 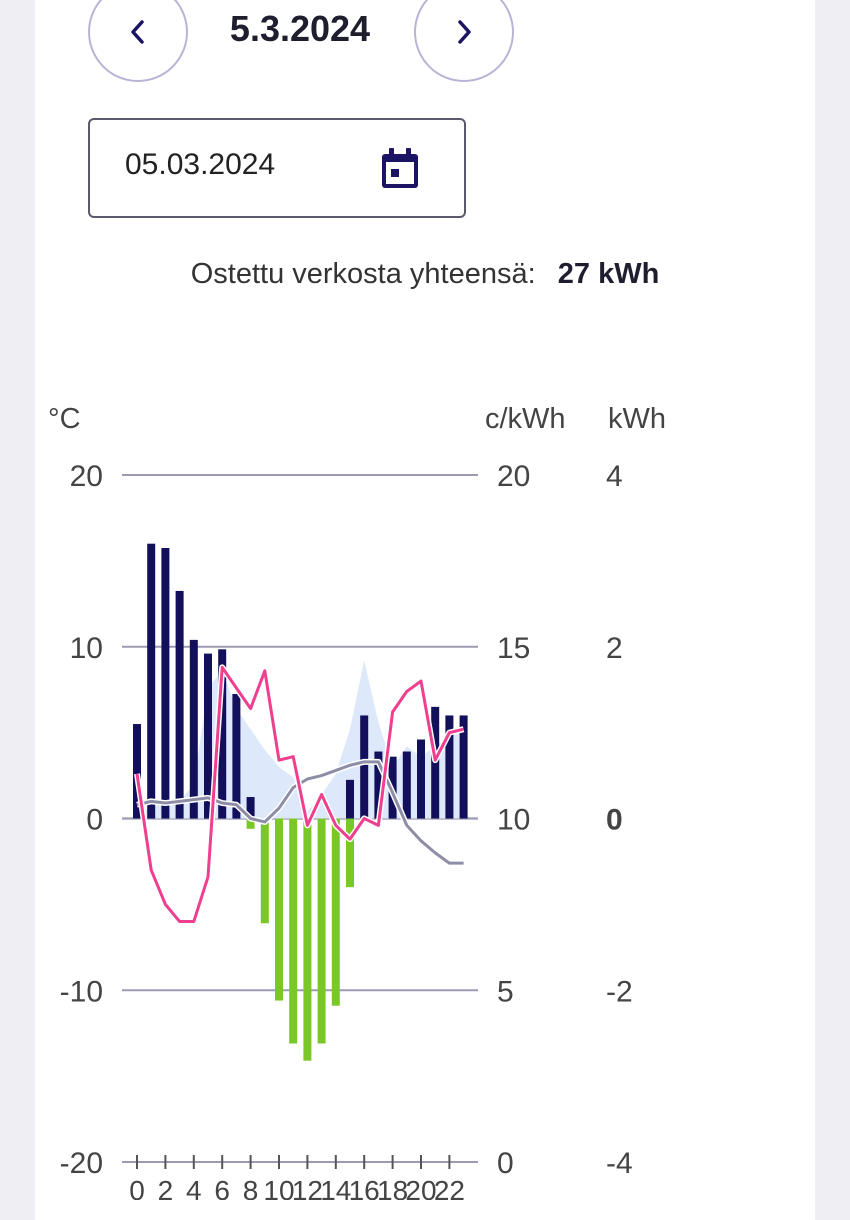 What do you see at coordinates (525, 419) in the screenshot?
I see `middle-axis-unit: c/kWh` at bounding box center [525, 419].